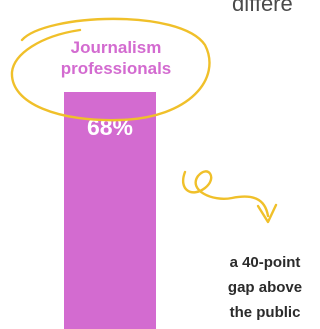  What do you see at coordinates (116, 47) in the screenshot?
I see `category-label-line-1: Journalism` at bounding box center [116, 47].